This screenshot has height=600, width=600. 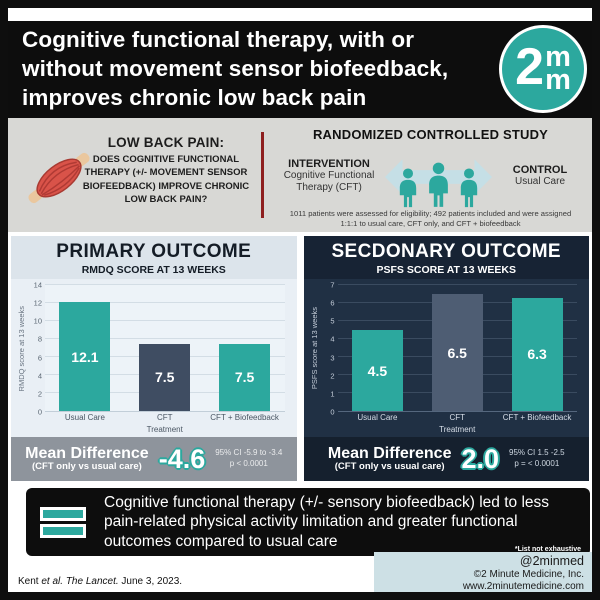 What do you see at coordinates (537, 348) in the screenshot?
I see `bar-column: 6.3` at bounding box center [537, 348].